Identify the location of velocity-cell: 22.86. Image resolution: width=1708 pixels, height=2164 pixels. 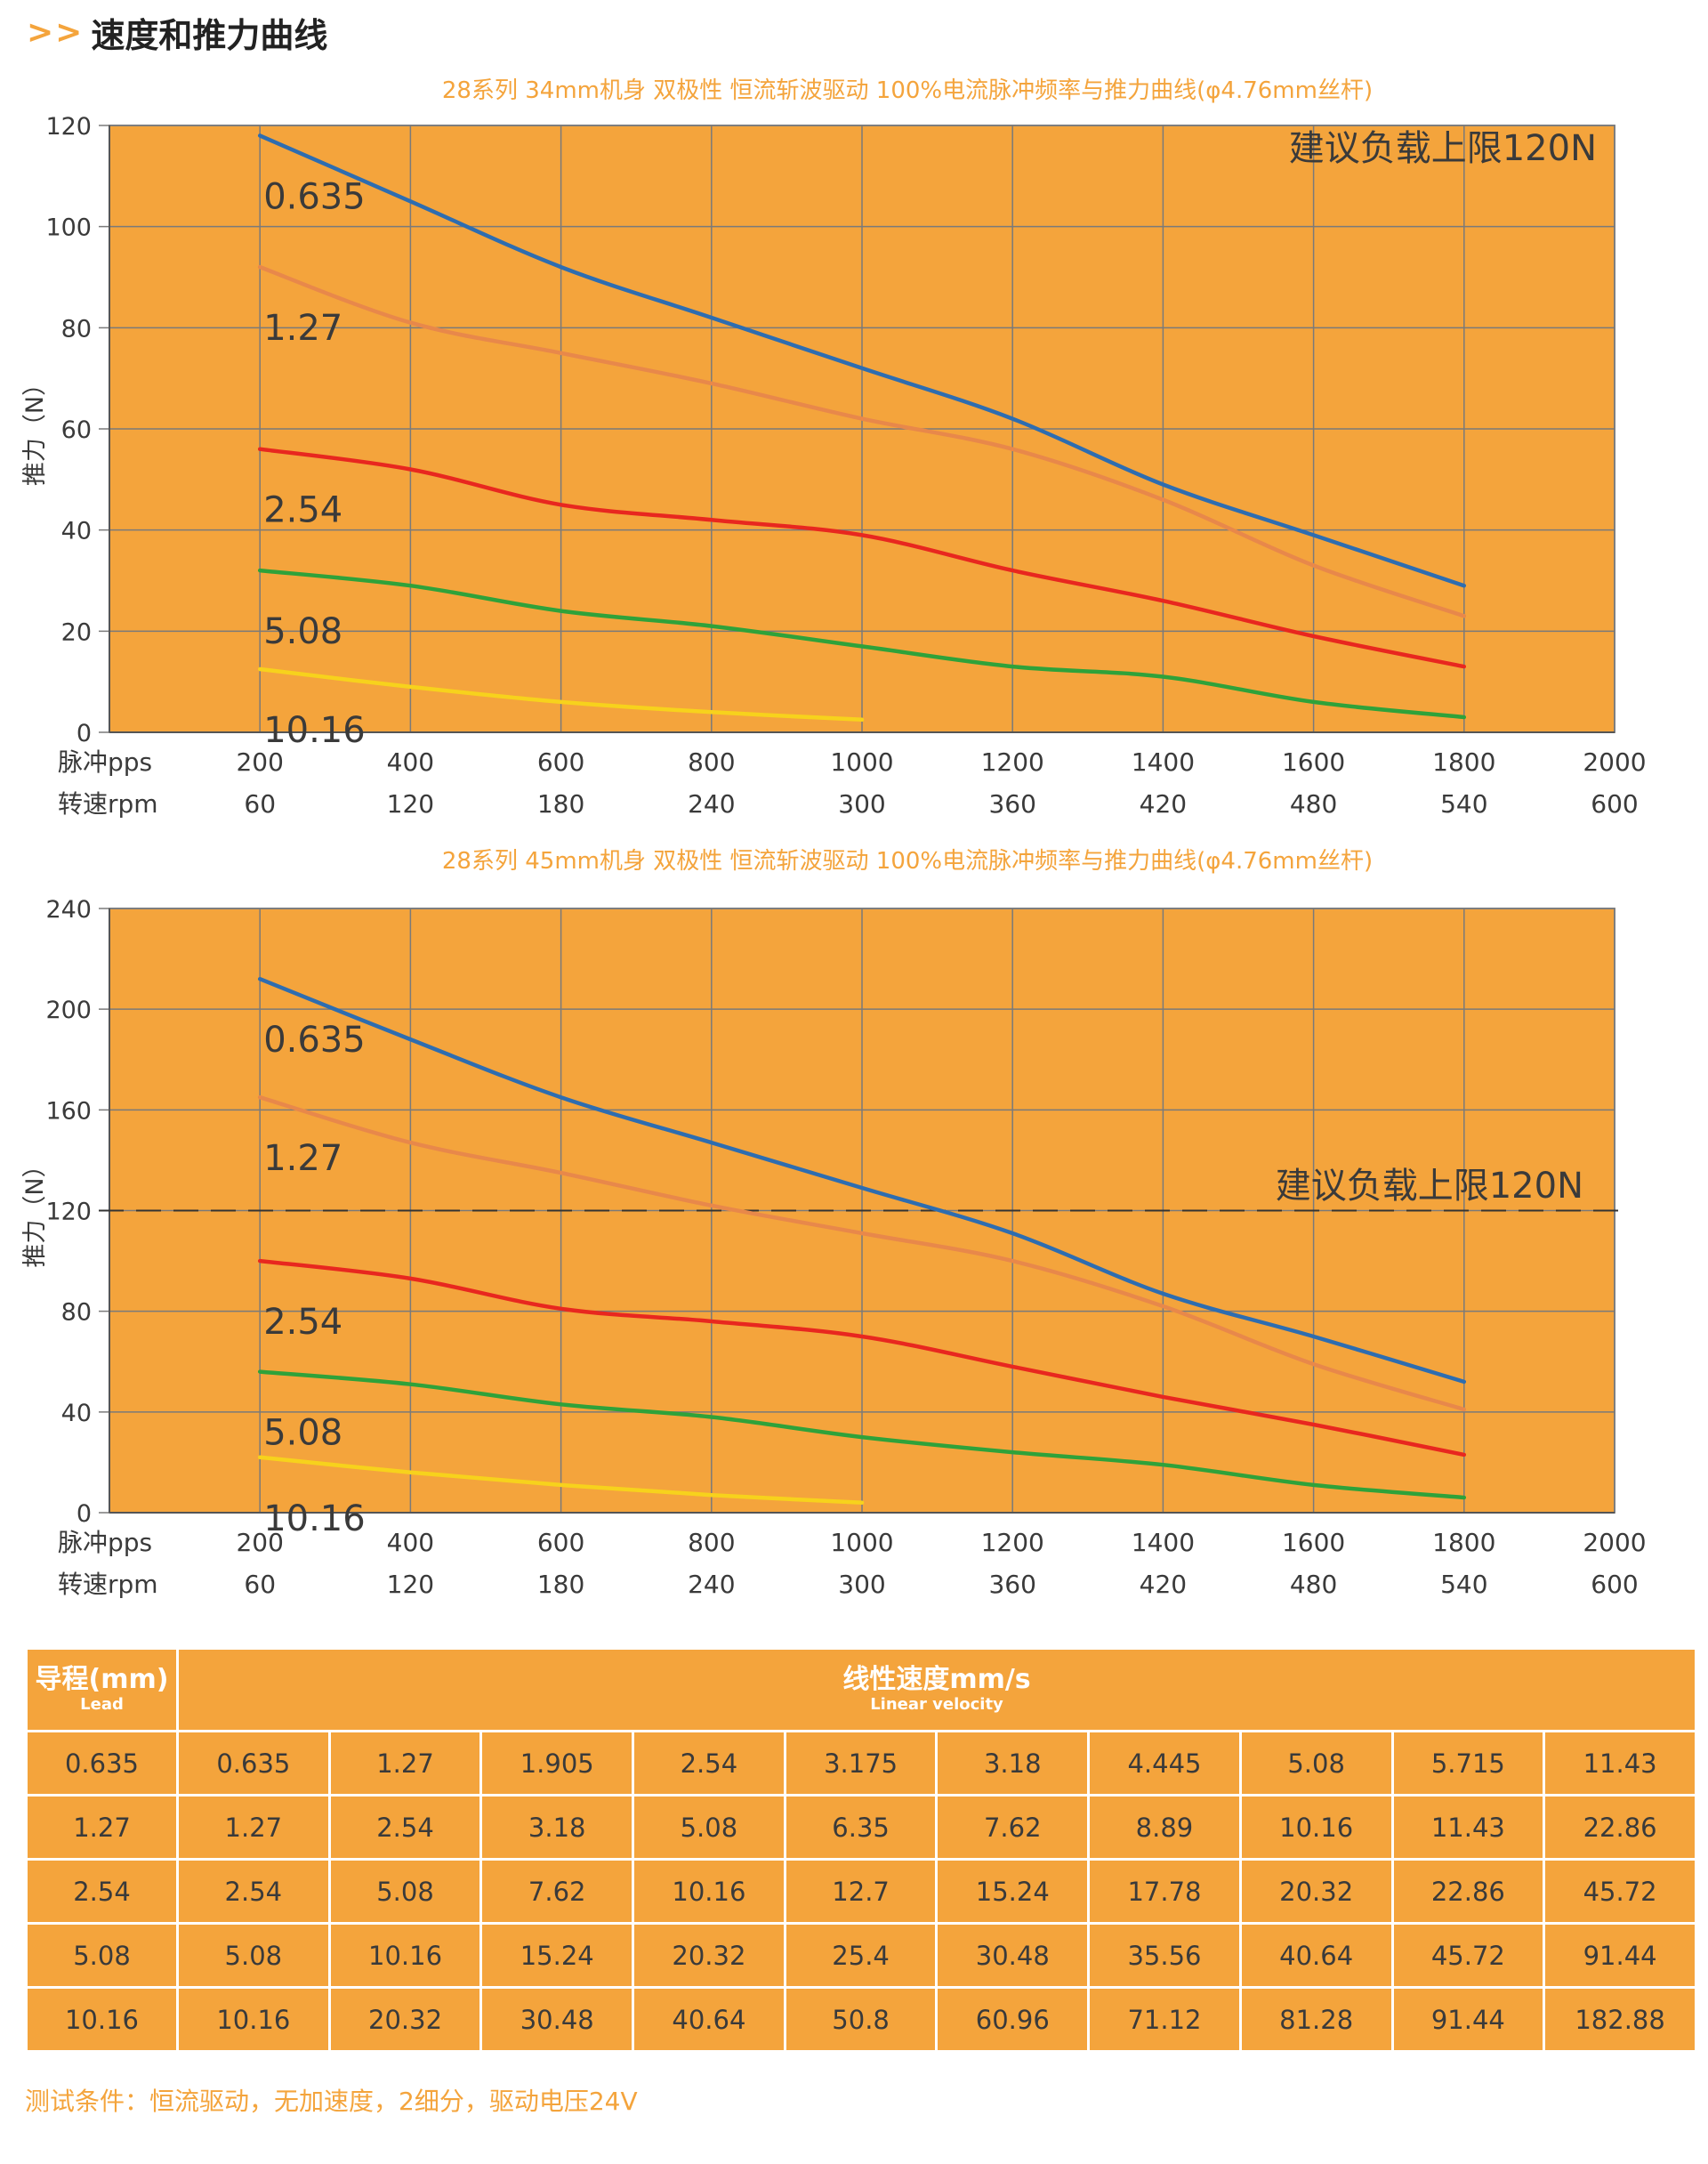
(1620, 1827).